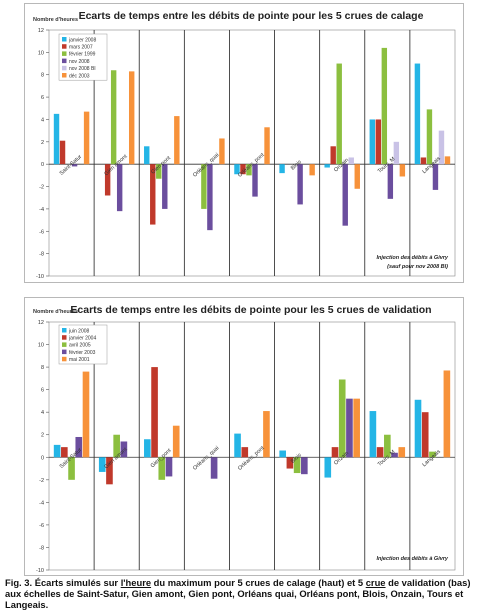 This screenshot has height=610, width=487. What do you see at coordinates (82, 339) in the screenshot?
I see `legend-label: janvier 2004` at bounding box center [82, 339].